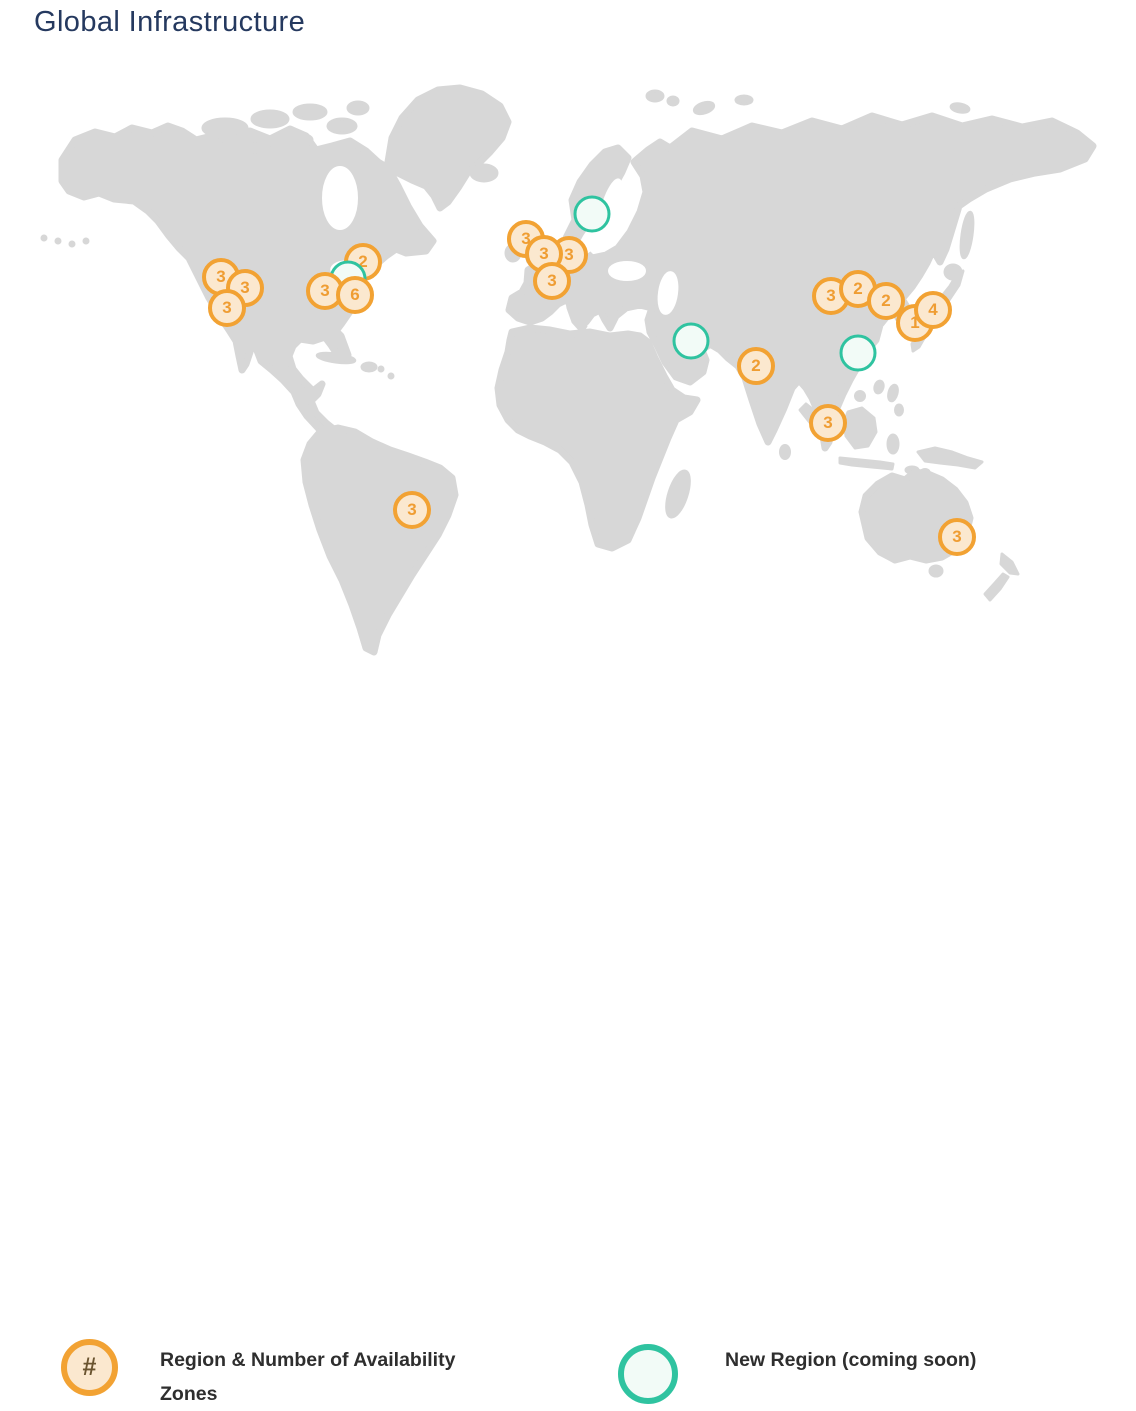 The height and width of the screenshot is (1411, 1136). Describe the element at coordinates (170, 22) in the screenshot. I see `page-title: Global Infrastructure` at that location.